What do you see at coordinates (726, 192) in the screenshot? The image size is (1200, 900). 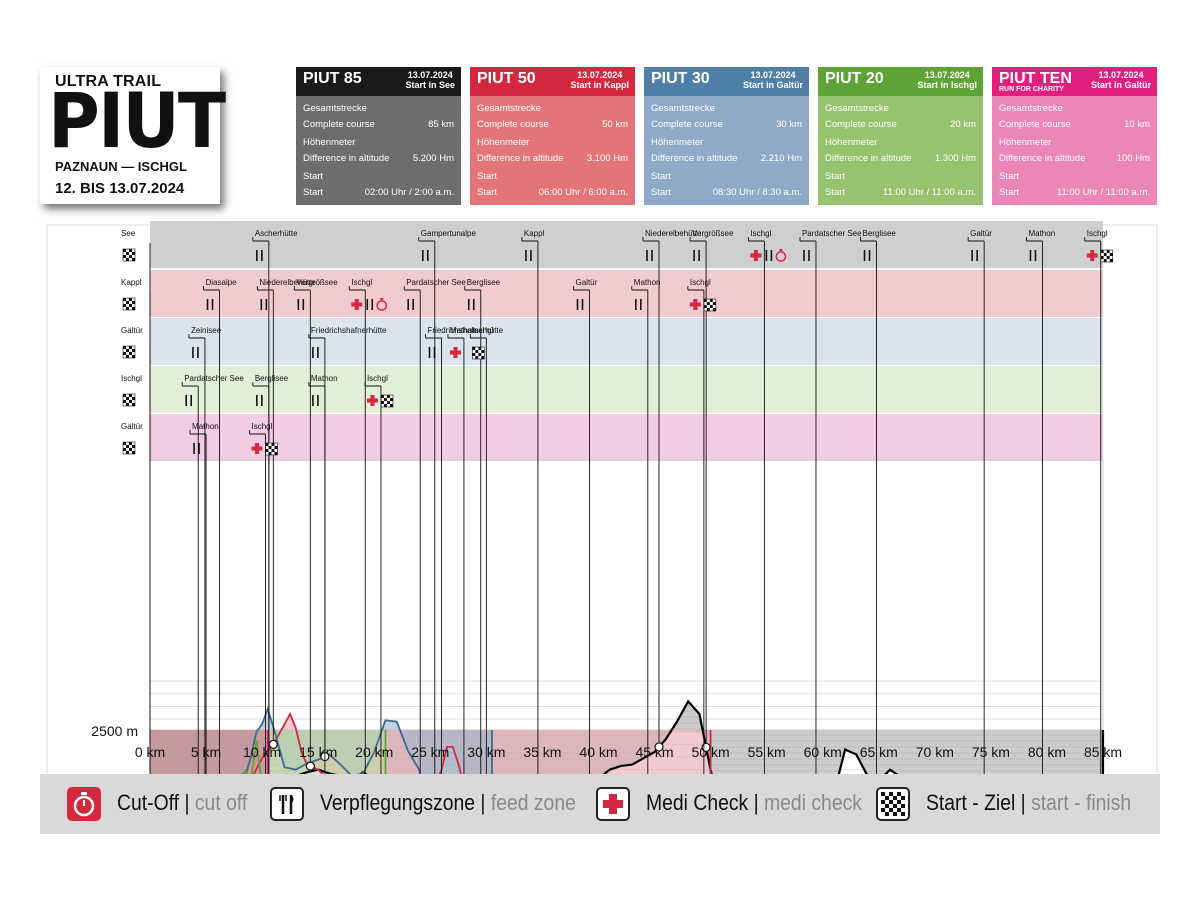 I see `race-info-row: Start 08:30 Uhr / 8:30 a.m.` at bounding box center [726, 192].